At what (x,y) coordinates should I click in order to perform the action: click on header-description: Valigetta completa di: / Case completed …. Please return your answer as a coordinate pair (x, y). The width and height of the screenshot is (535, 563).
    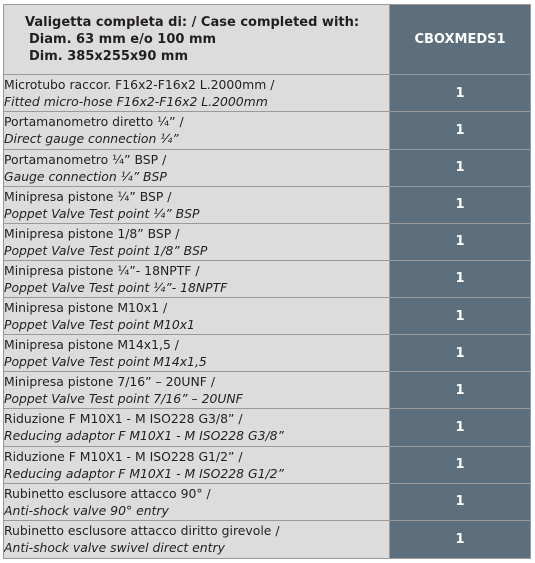
    Looking at the image, I should click on (196, 39).